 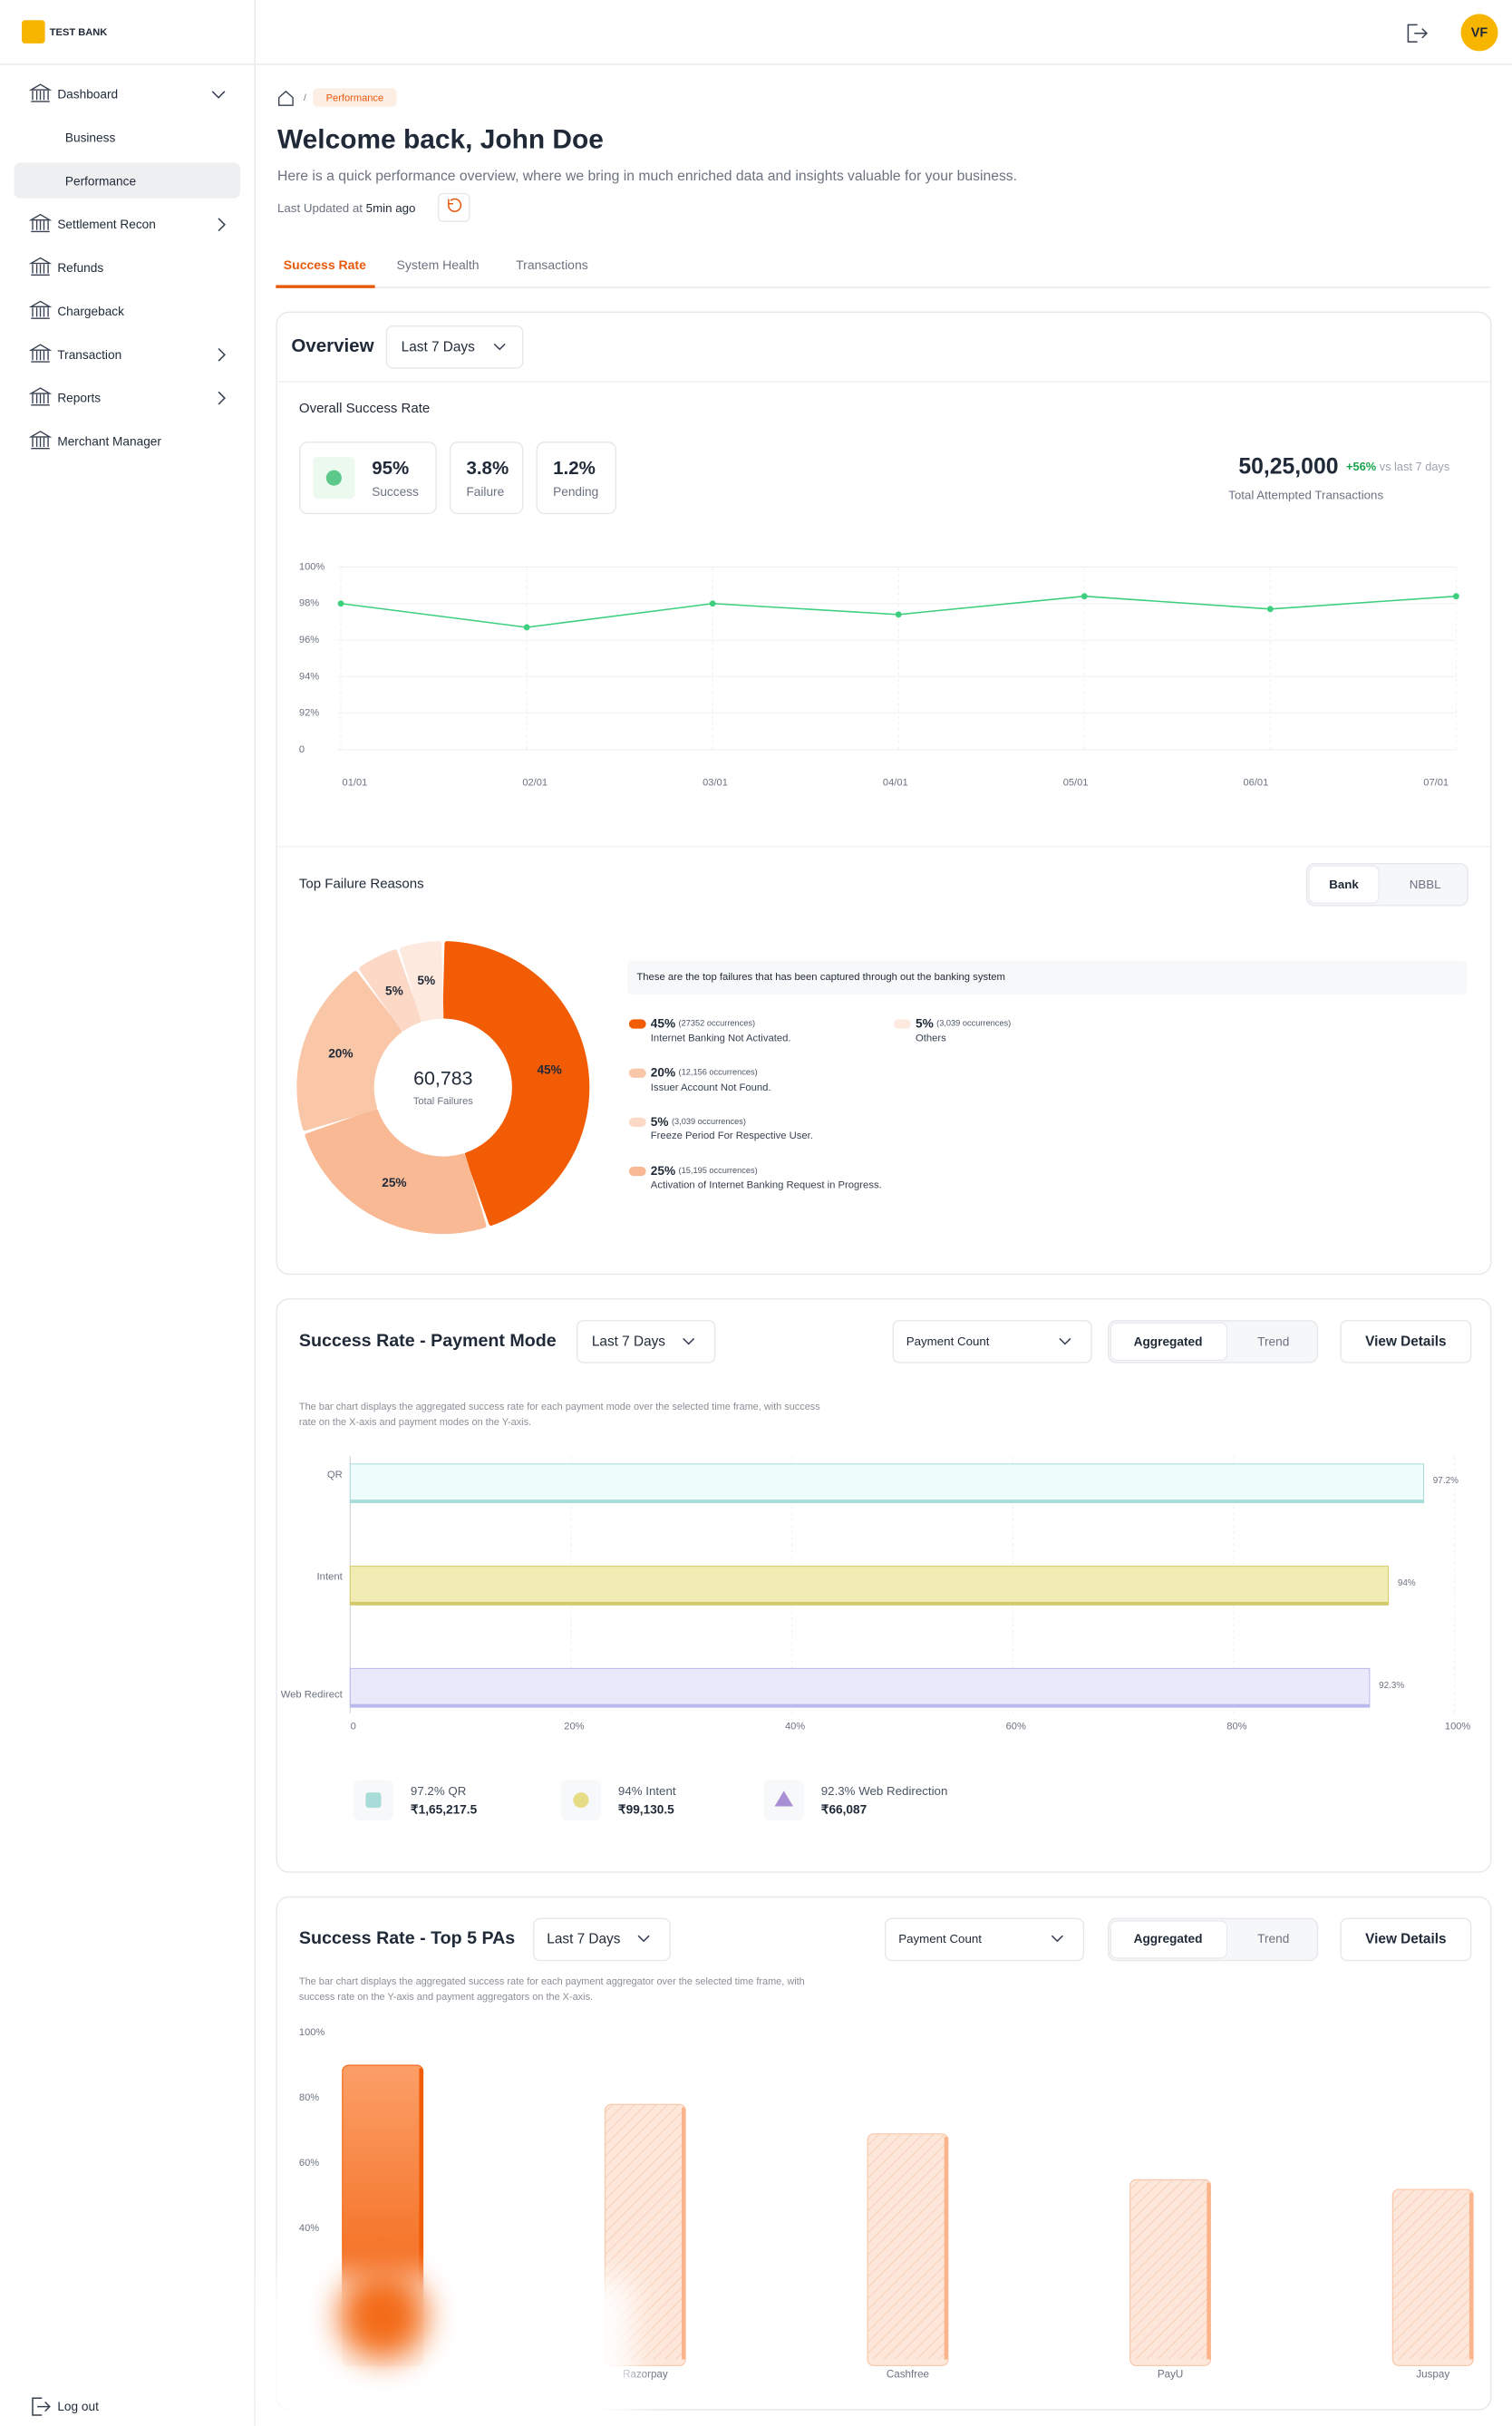 What do you see at coordinates (1418, 34) in the screenshot?
I see `signout-icon` at bounding box center [1418, 34].